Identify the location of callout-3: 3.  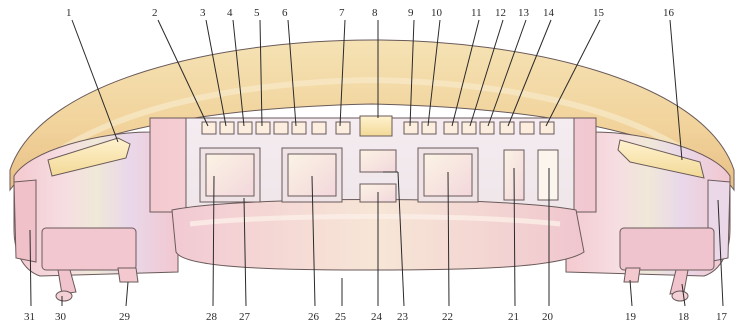
(203, 13).